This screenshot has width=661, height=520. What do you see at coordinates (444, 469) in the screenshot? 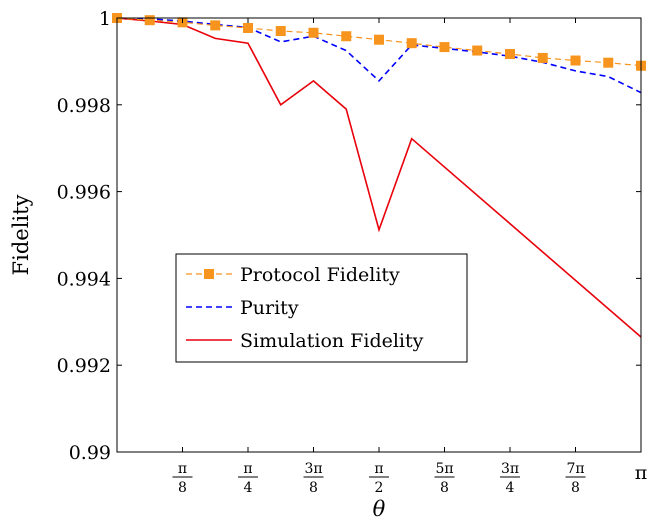
I see `x-tick-numerator: 5π` at bounding box center [444, 469].